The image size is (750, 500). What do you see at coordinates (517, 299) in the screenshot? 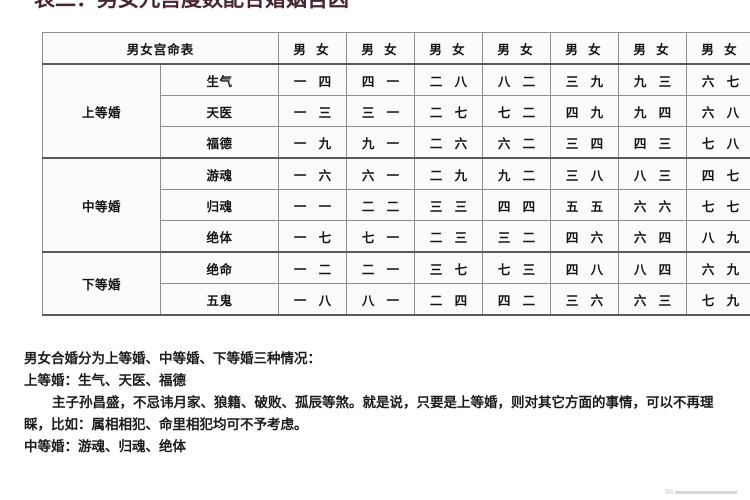
I see `table-cell-value: 四 二` at bounding box center [517, 299].